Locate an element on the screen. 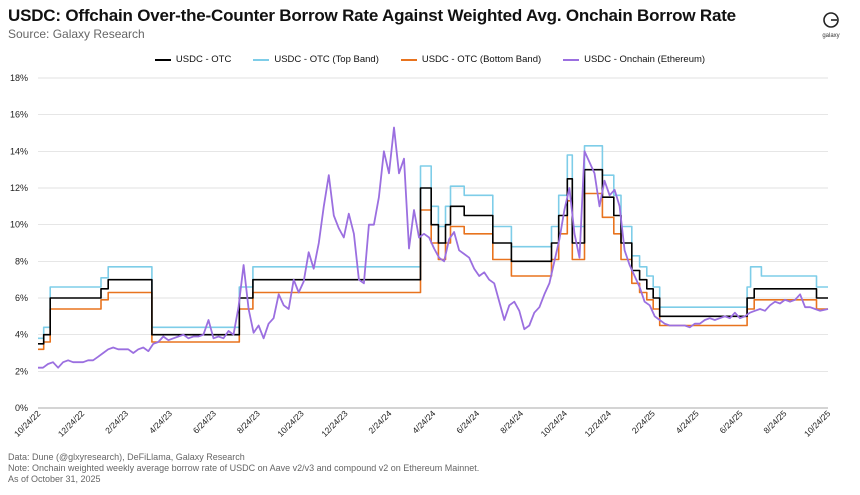 This screenshot has height=495, width=860. galaxy-logo-icon is located at coordinates (831, 20).